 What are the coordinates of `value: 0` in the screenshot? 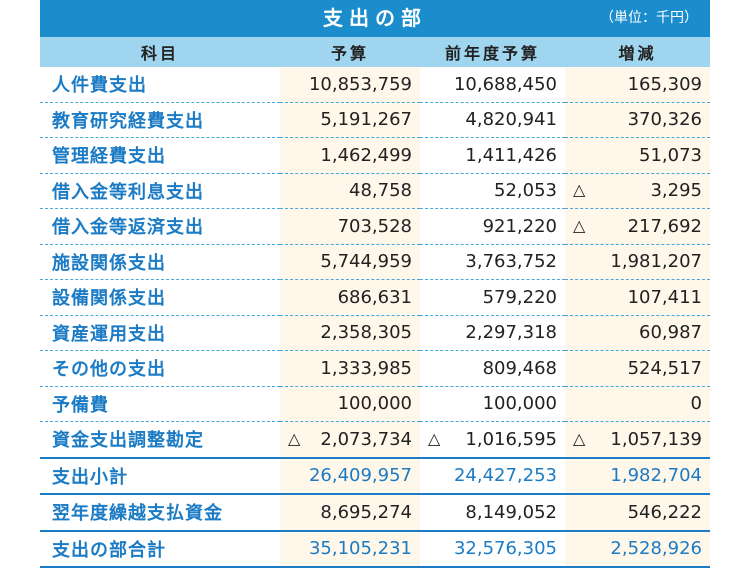 It's located at (696, 404).